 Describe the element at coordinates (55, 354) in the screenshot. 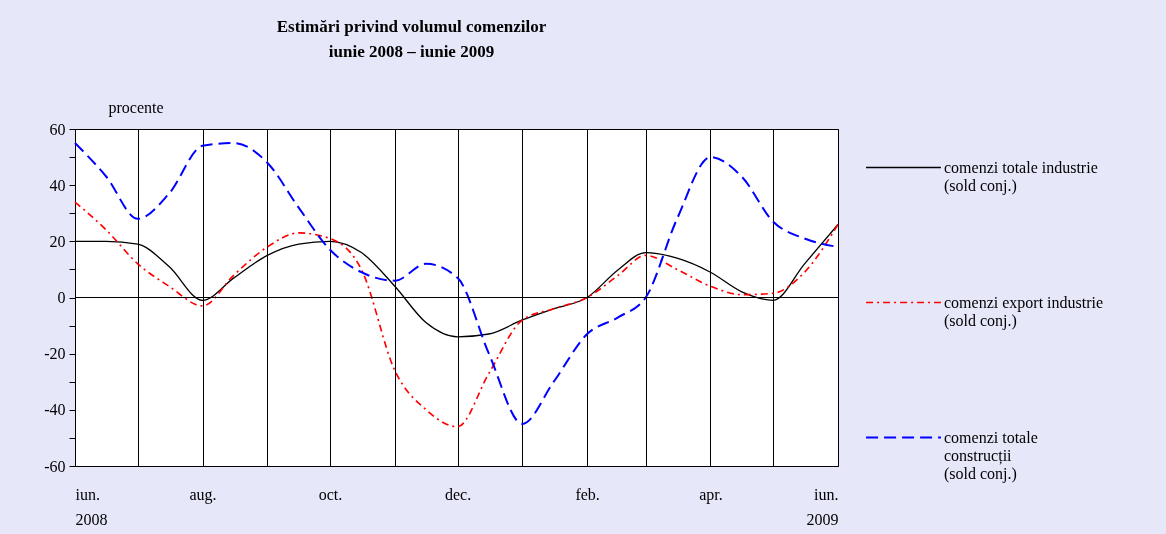

I see `y-tick-label: -20` at that location.